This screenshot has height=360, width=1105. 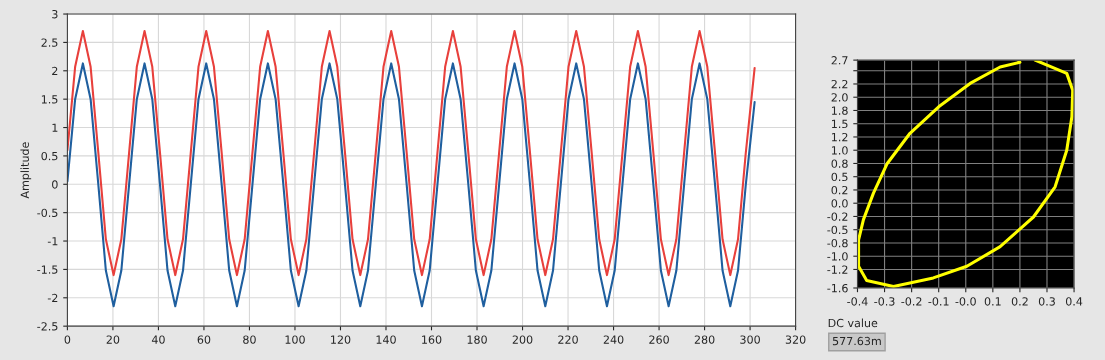 I want to click on x-tick-label: 0.2, so click(x=1019, y=301).